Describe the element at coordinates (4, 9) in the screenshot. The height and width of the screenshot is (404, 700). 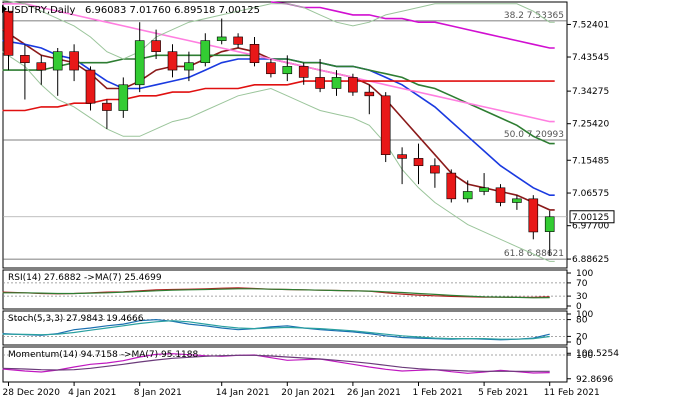
I see `collapse-icon` at that location.